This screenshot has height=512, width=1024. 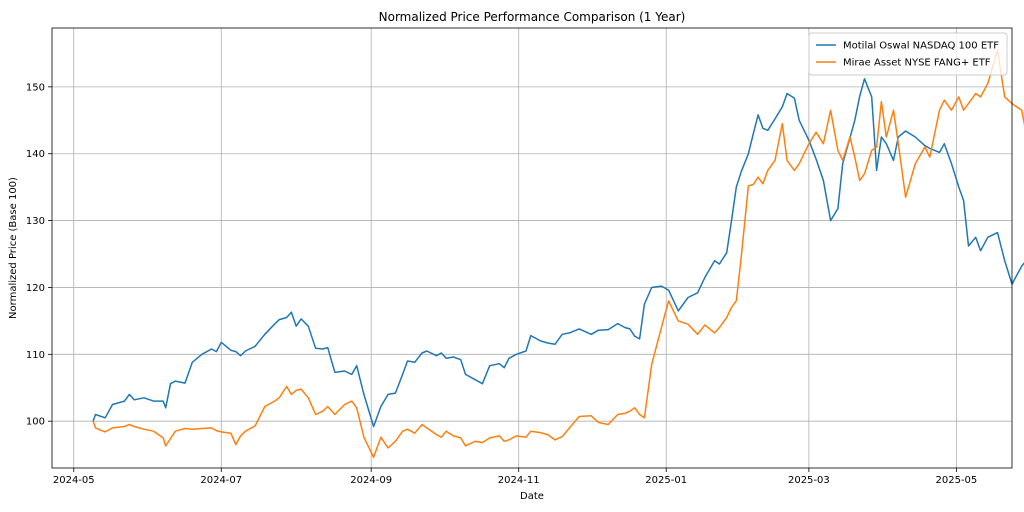 I want to click on y-axis-label: Normalized Price (Base 100), so click(x=13, y=248).